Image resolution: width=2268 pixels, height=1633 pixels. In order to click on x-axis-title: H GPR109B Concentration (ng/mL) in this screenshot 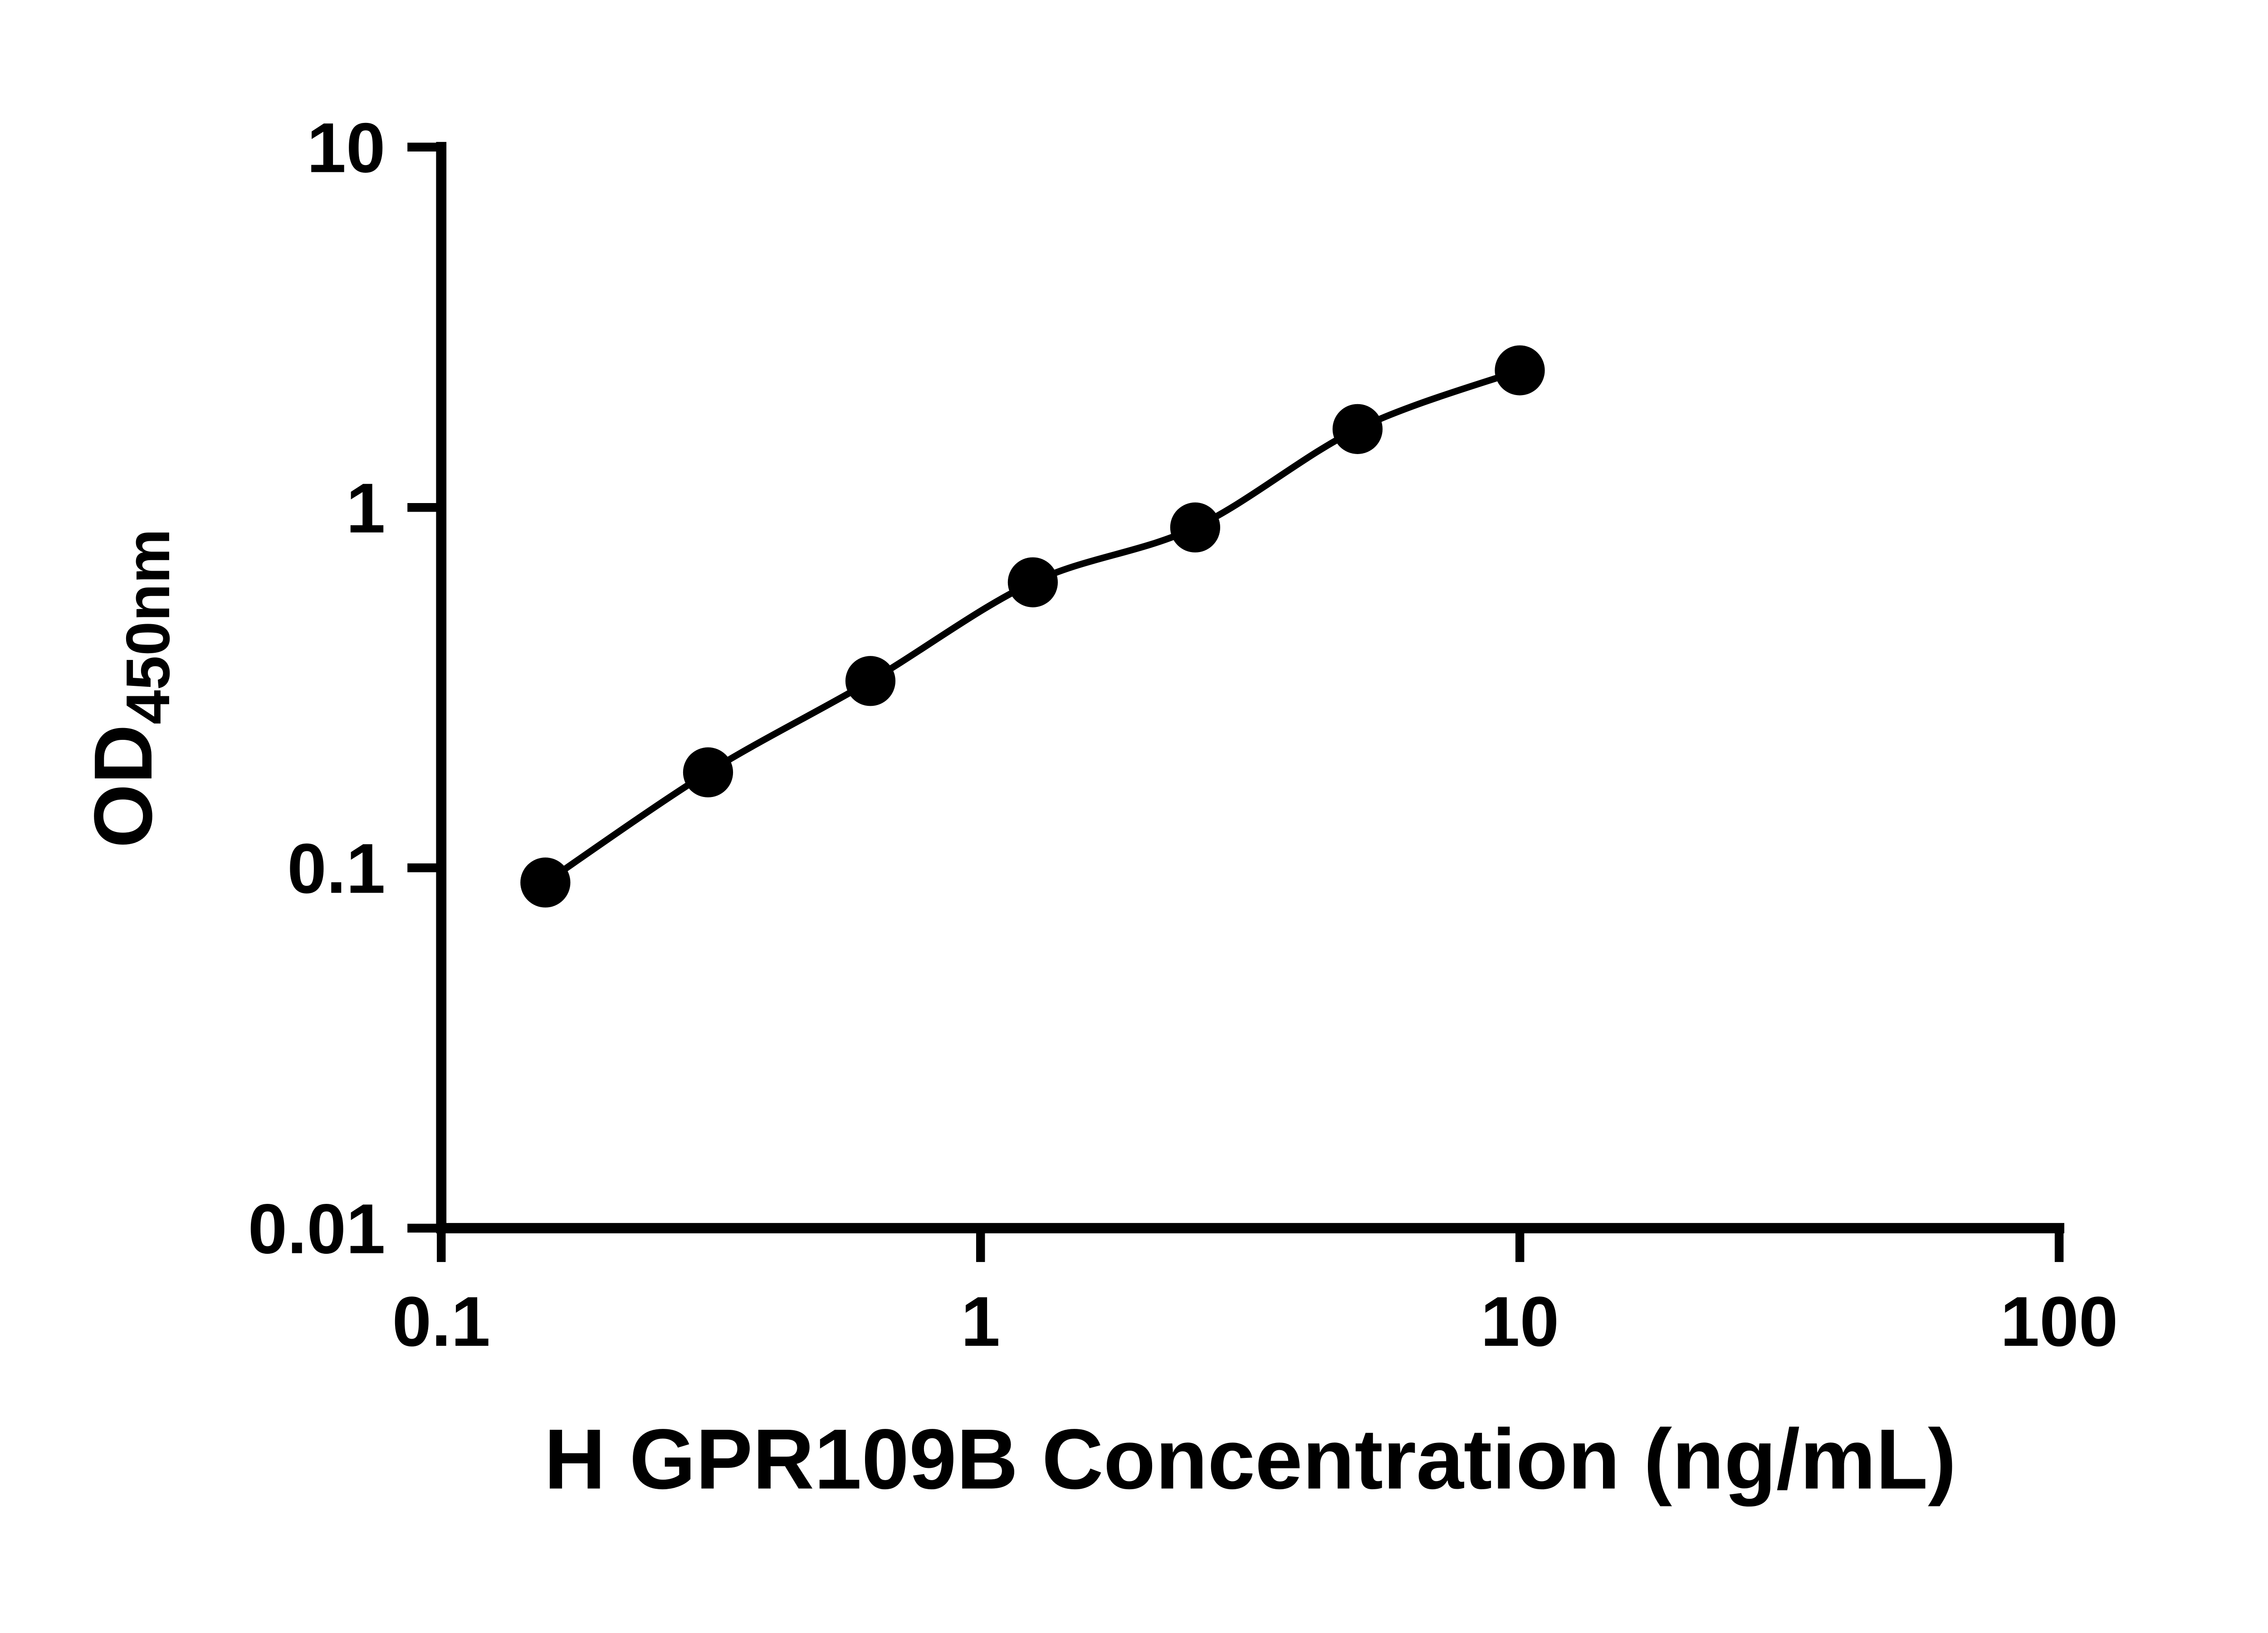, I will do `click(1250, 1458)`.